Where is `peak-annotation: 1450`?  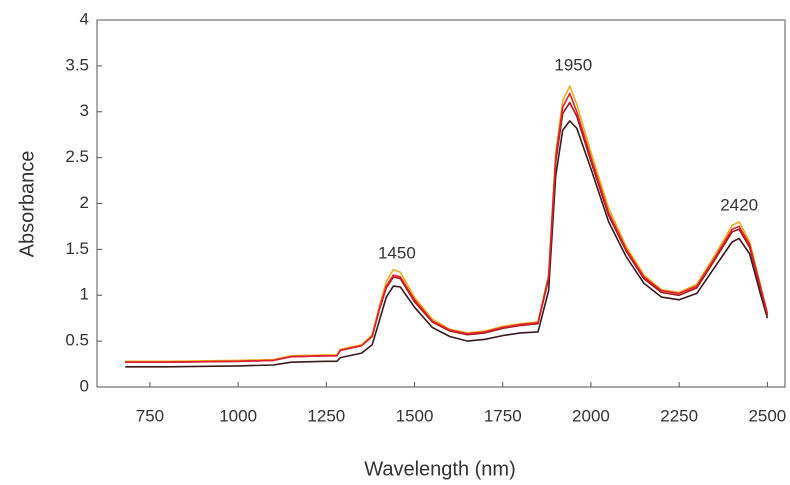 peak-annotation: 1450 is located at coordinates (397, 252).